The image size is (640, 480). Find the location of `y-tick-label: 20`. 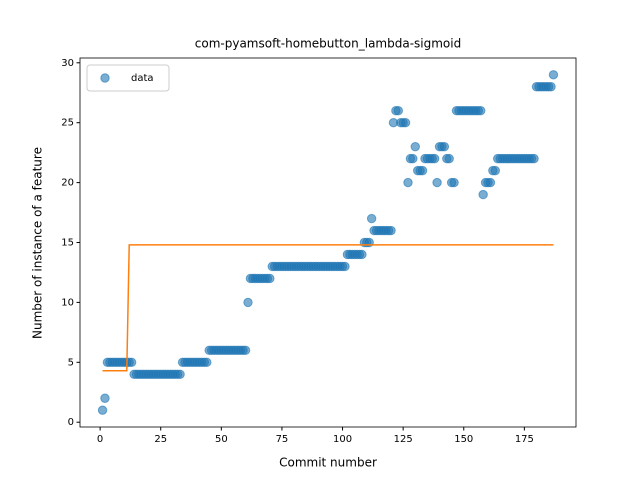

y-tick-label: 20 is located at coordinates (67, 183).